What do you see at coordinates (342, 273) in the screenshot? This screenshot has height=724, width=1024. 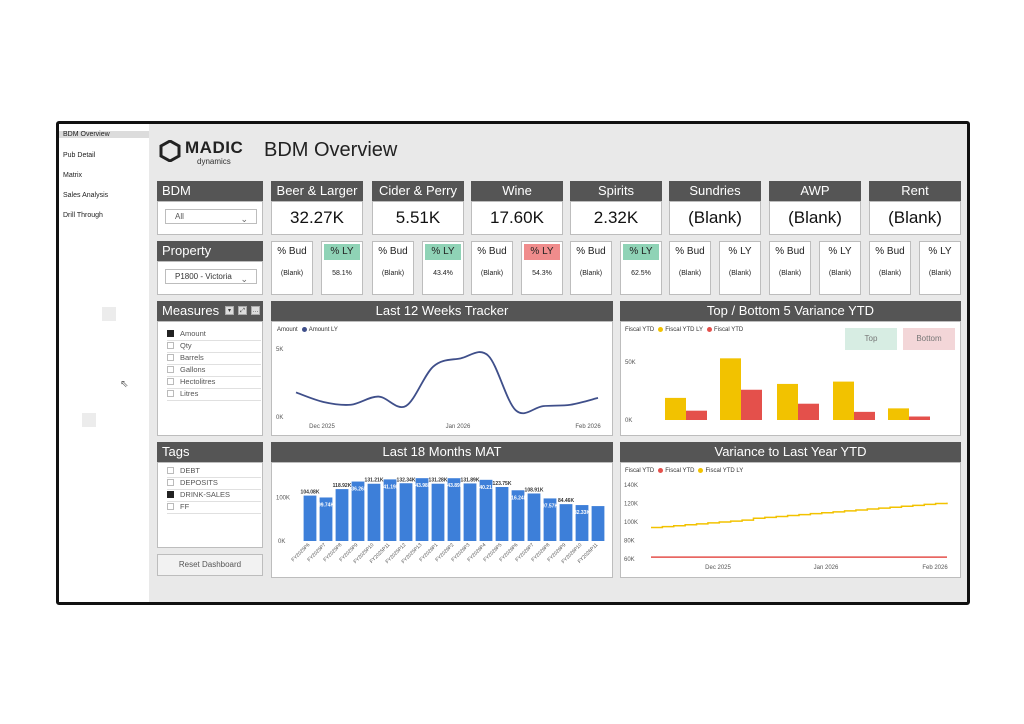 I see `kpi-ly-value: 58.1%` at bounding box center [342, 273].